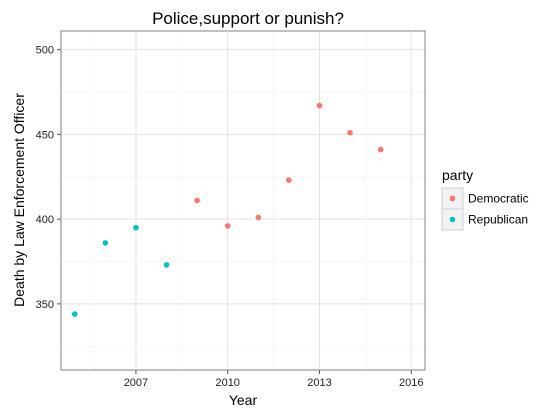 This screenshot has height=416, width=558. I want to click on legend-marker-republican, so click(452, 219).